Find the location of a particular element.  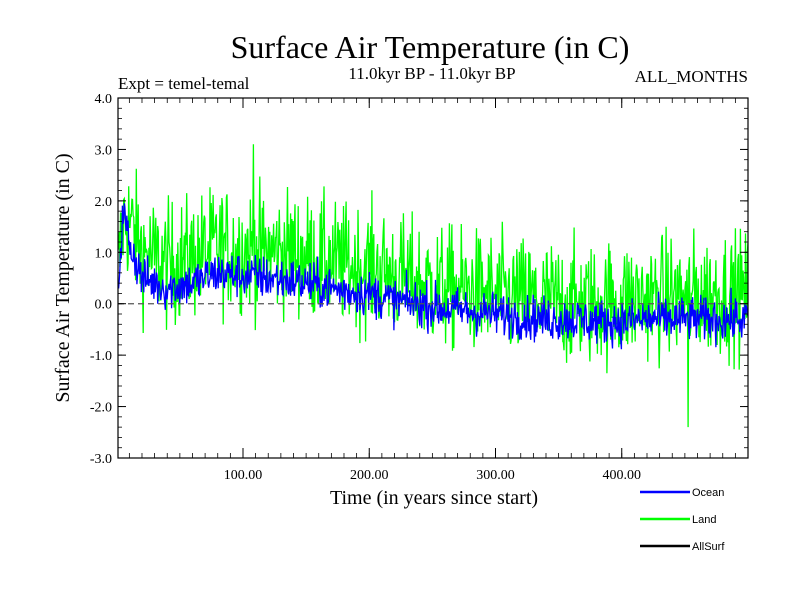

x-tick-label: 400.00 is located at coordinates (621, 475).